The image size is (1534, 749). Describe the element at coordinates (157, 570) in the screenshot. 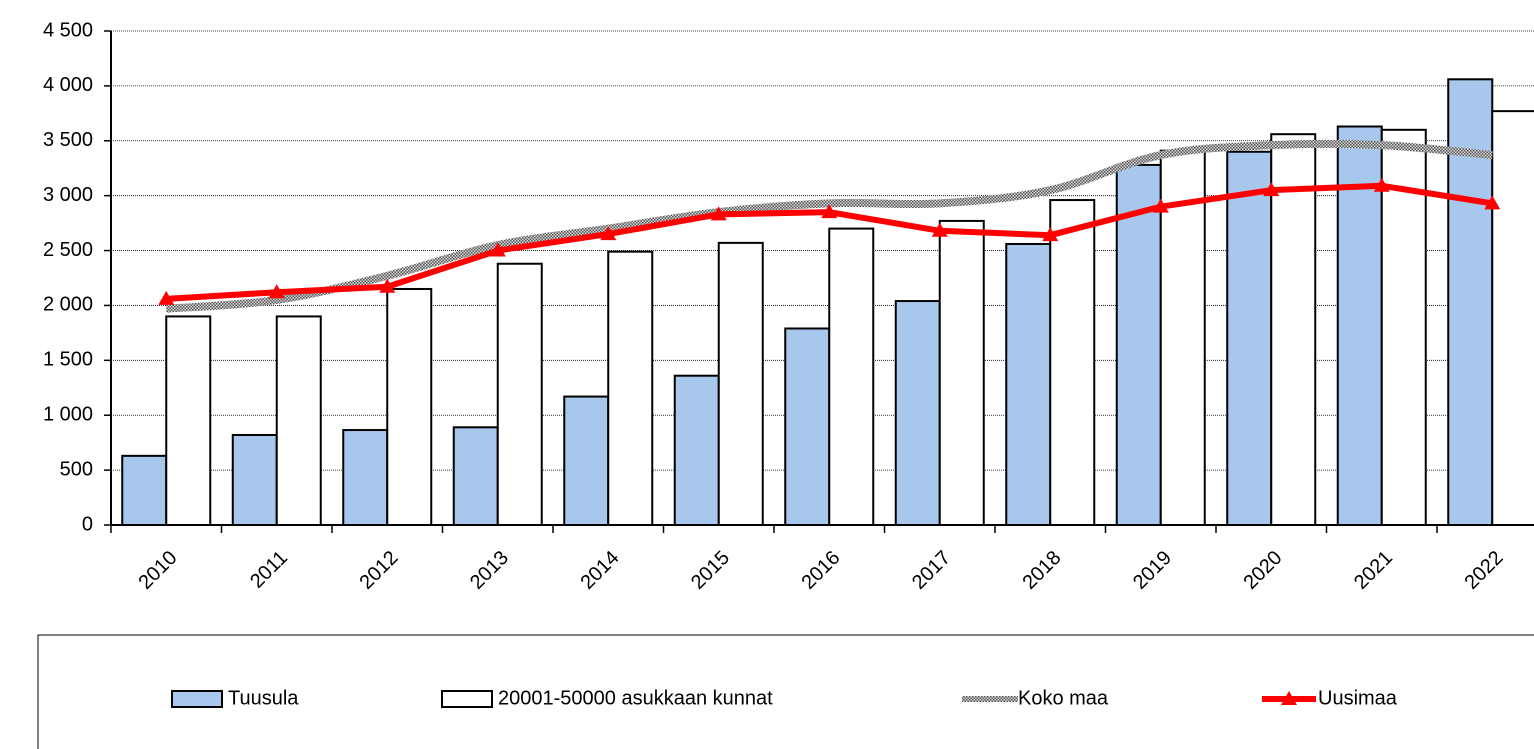

I see `x-tick-label: 2010` at that location.